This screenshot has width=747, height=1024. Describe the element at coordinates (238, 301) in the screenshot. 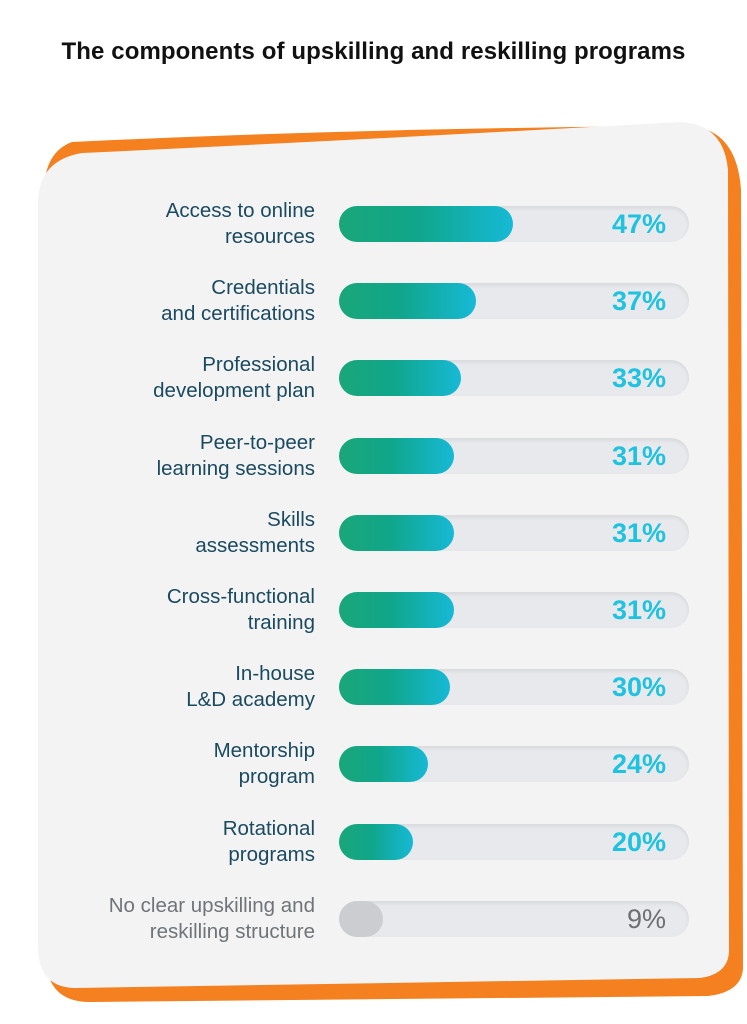

I see `bar-label: Credentials and certifications` at that location.